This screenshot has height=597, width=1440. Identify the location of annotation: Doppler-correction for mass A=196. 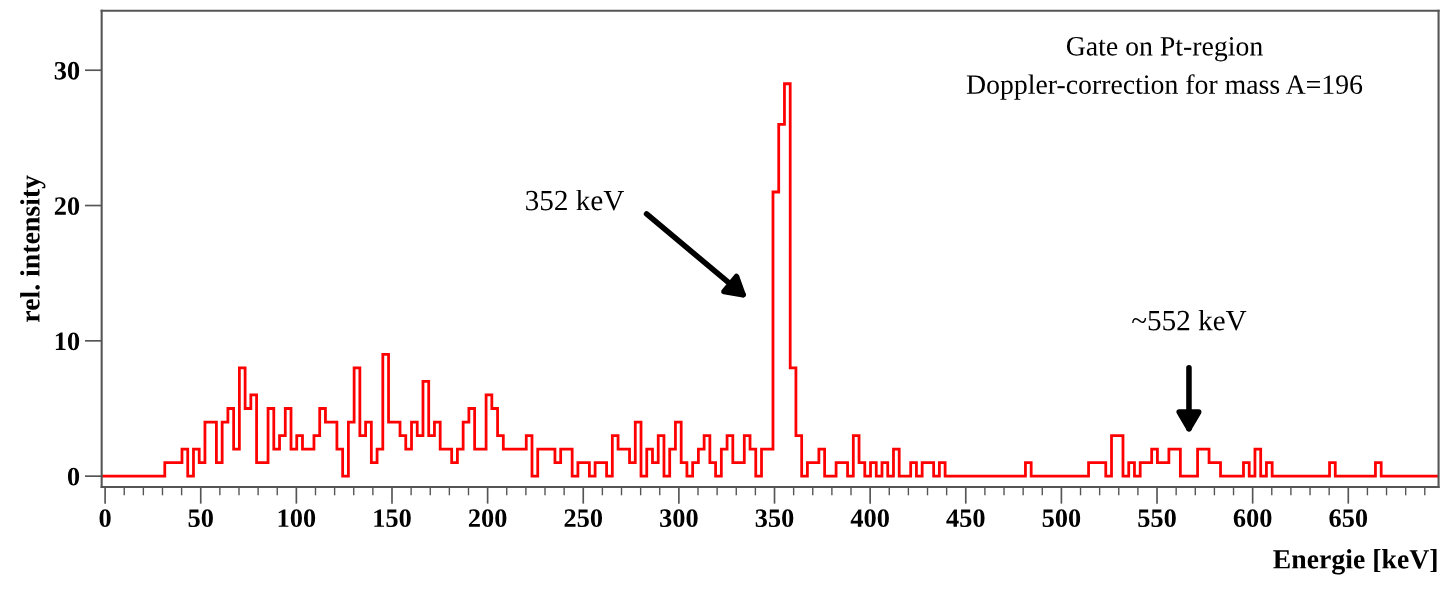
(1164, 87).